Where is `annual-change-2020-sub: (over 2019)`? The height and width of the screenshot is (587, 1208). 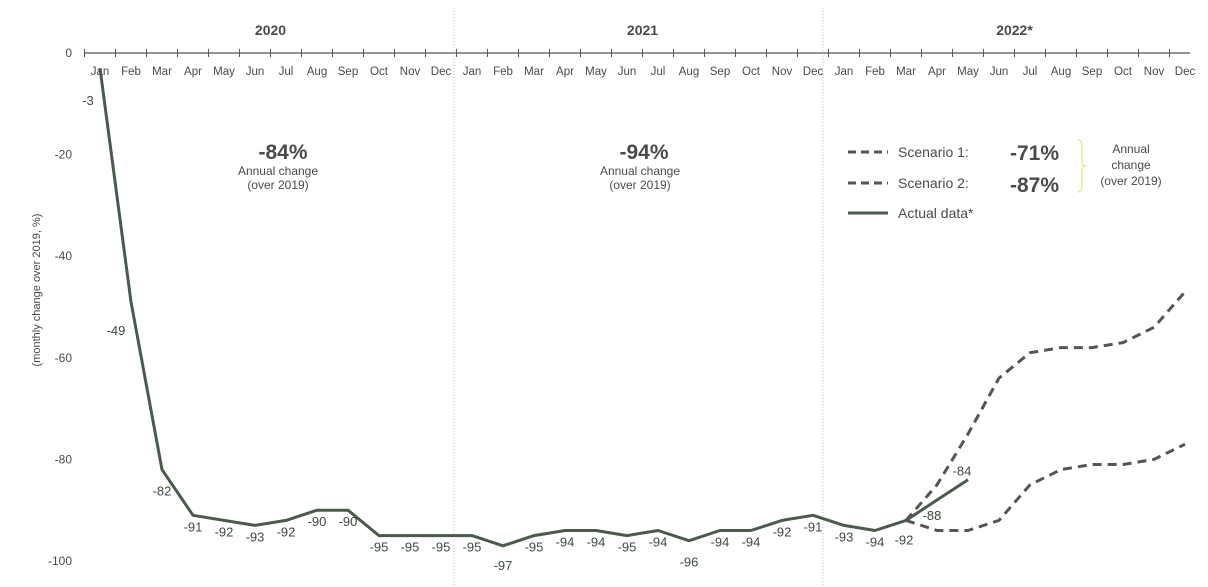 annual-change-2020-sub: (over 2019) is located at coordinates (277, 185).